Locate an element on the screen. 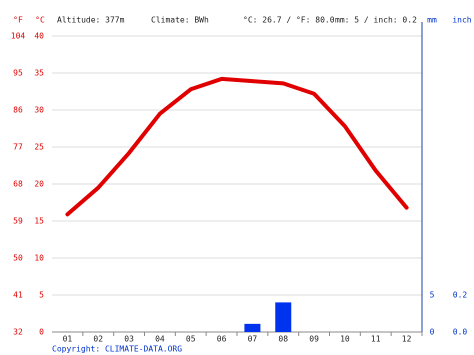 The image size is (474, 355). f-tick-label: 41 is located at coordinates (18, 295).